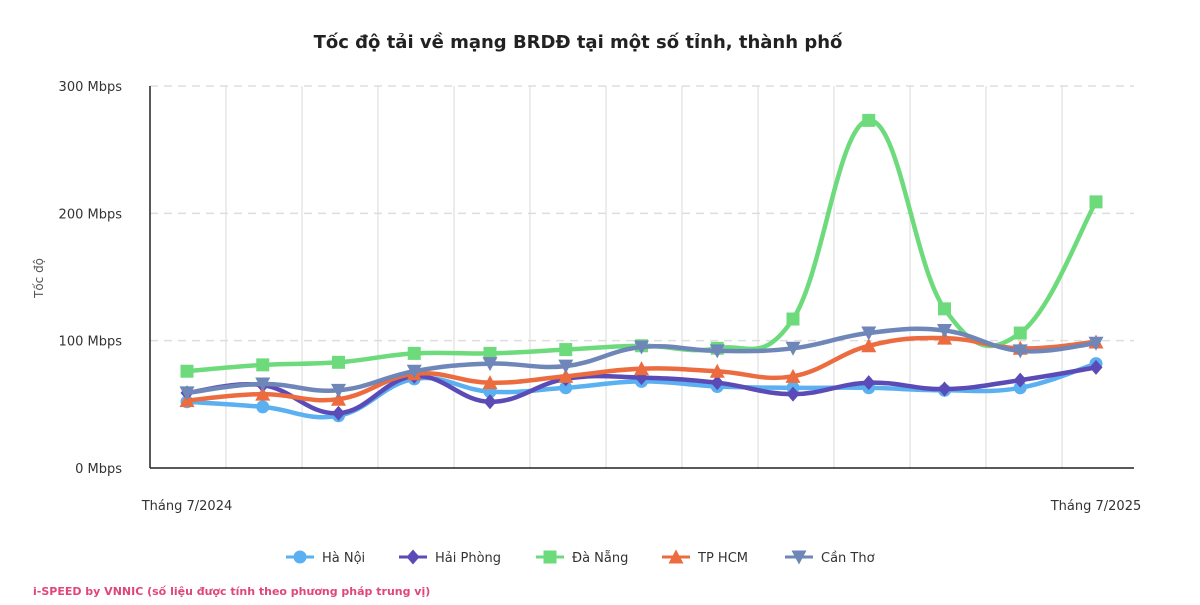 Image resolution: width=1200 pixels, height=605 pixels. What do you see at coordinates (468, 558) in the screenshot?
I see `legend-label: Hải Phòng` at bounding box center [468, 558].